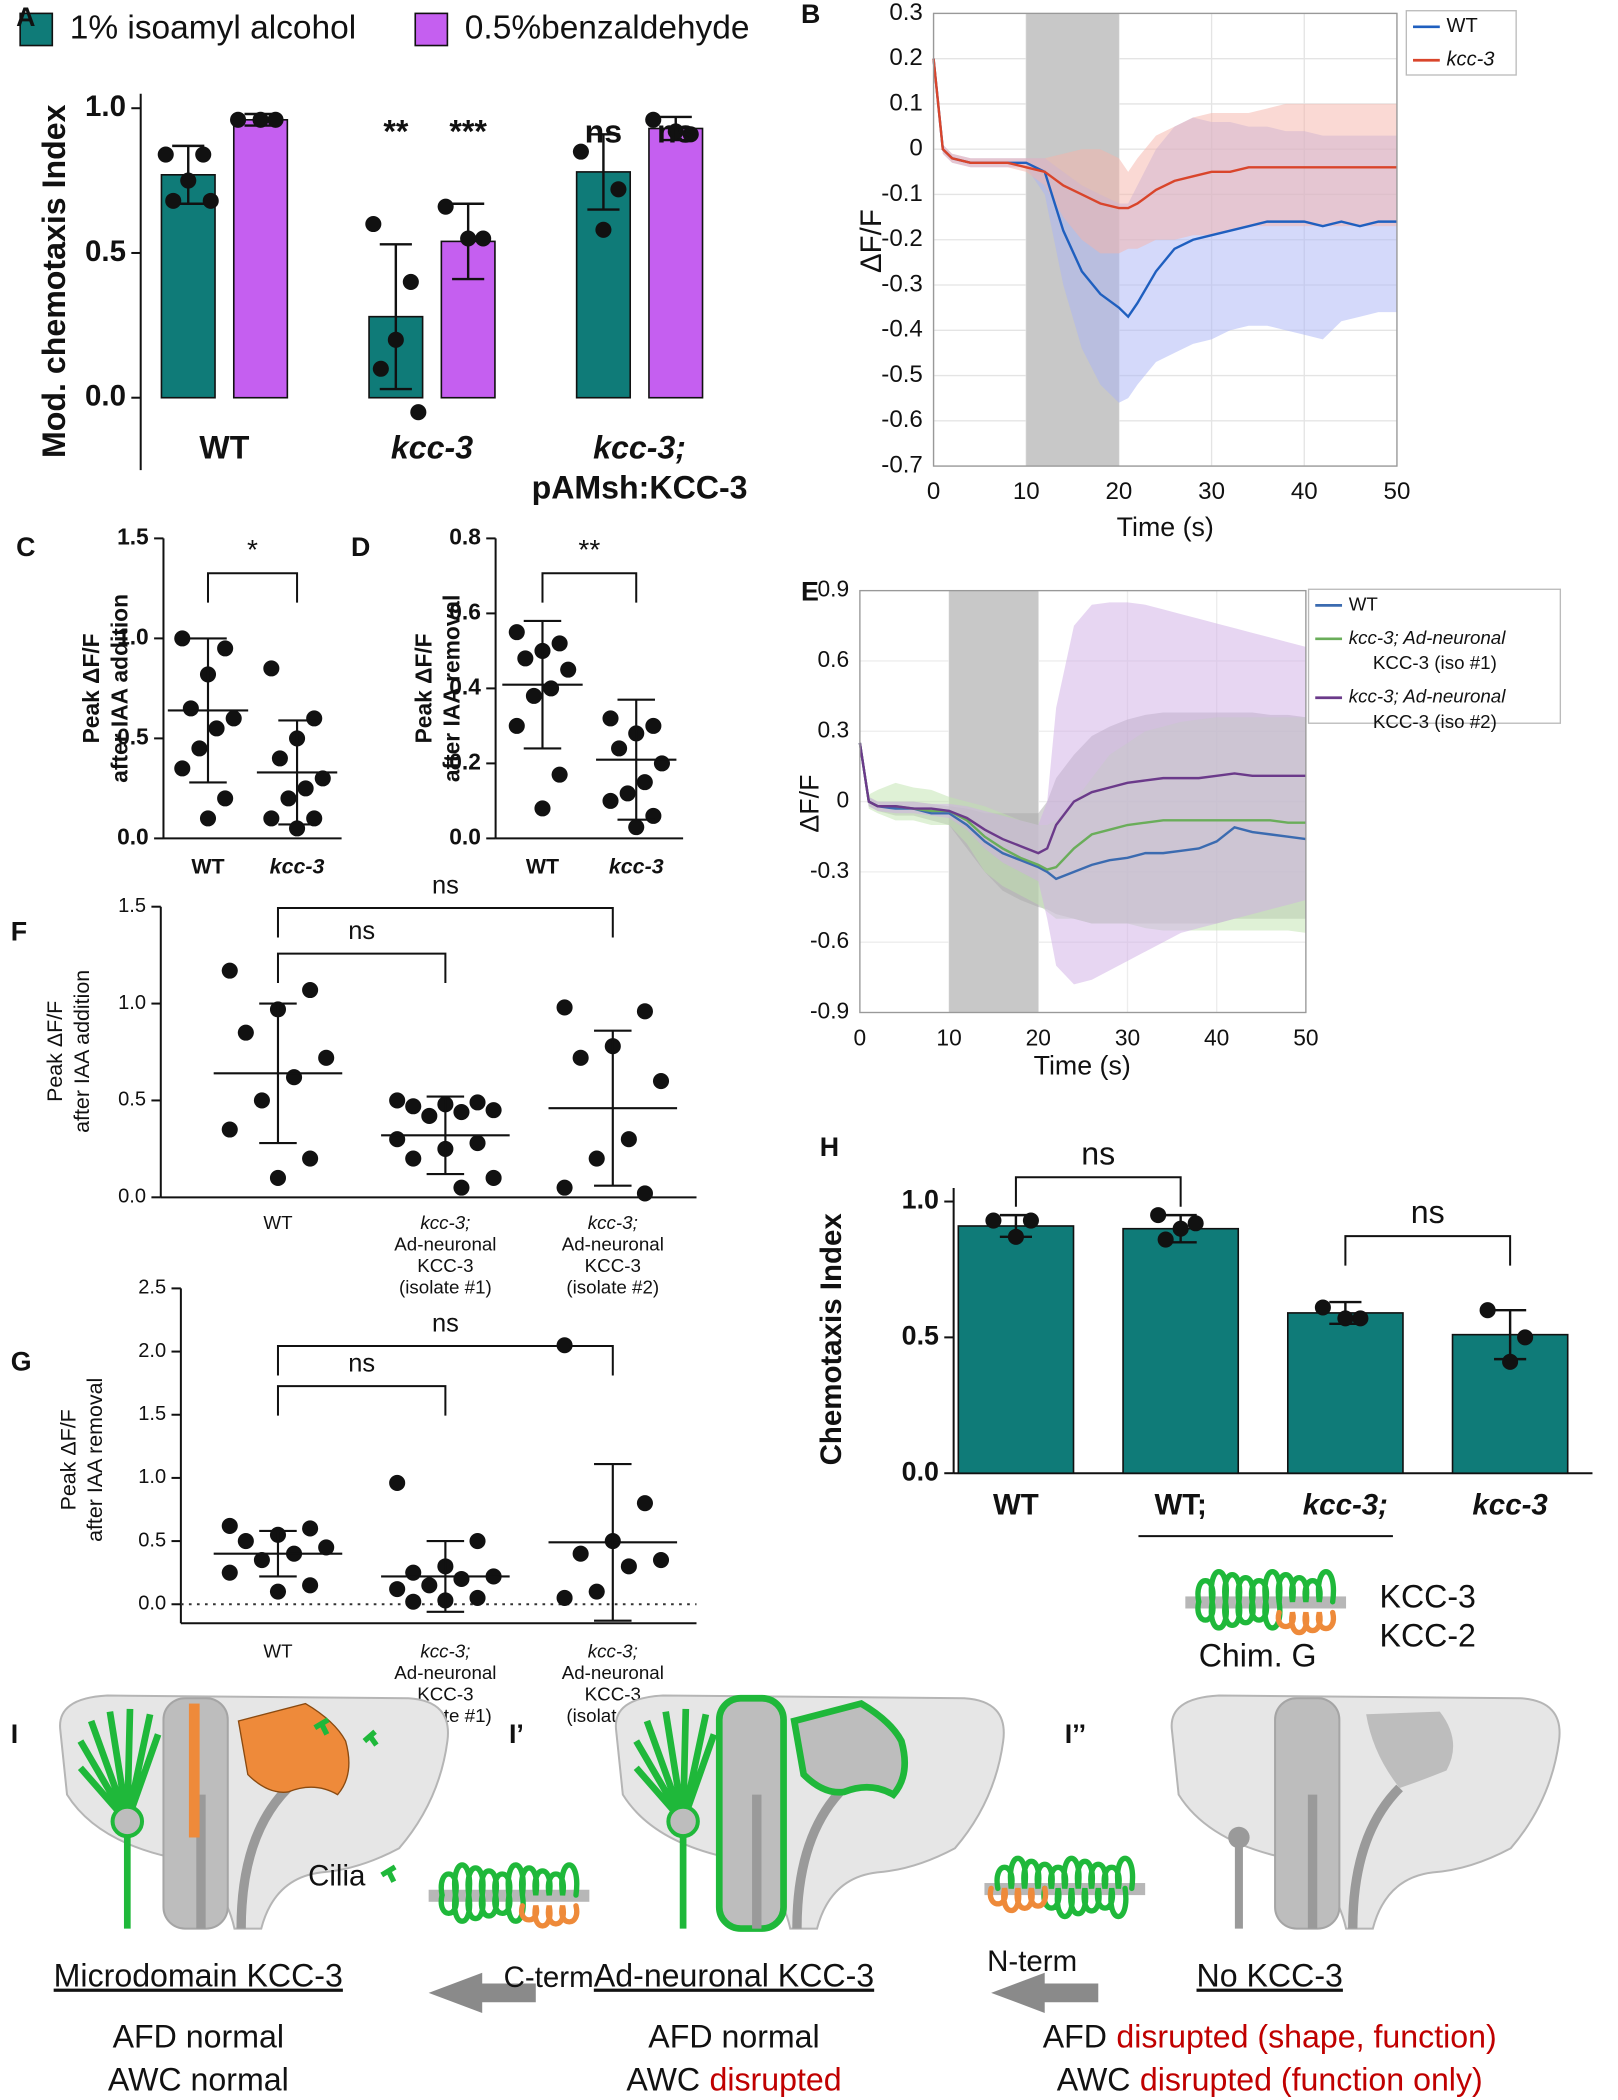  I want to click on y-tick-label: 1.5, so click(133, 536).